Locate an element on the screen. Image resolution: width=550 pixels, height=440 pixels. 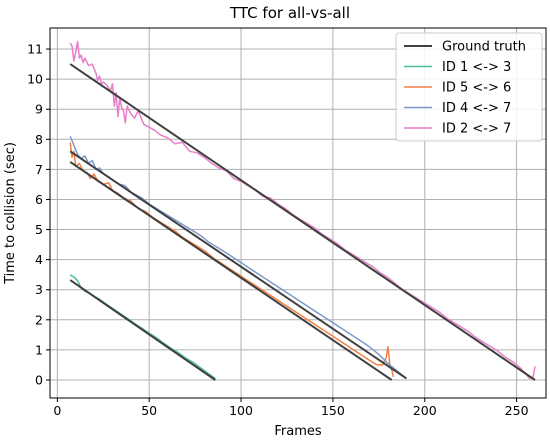
y-tick-label: 1 is located at coordinates (39, 349).